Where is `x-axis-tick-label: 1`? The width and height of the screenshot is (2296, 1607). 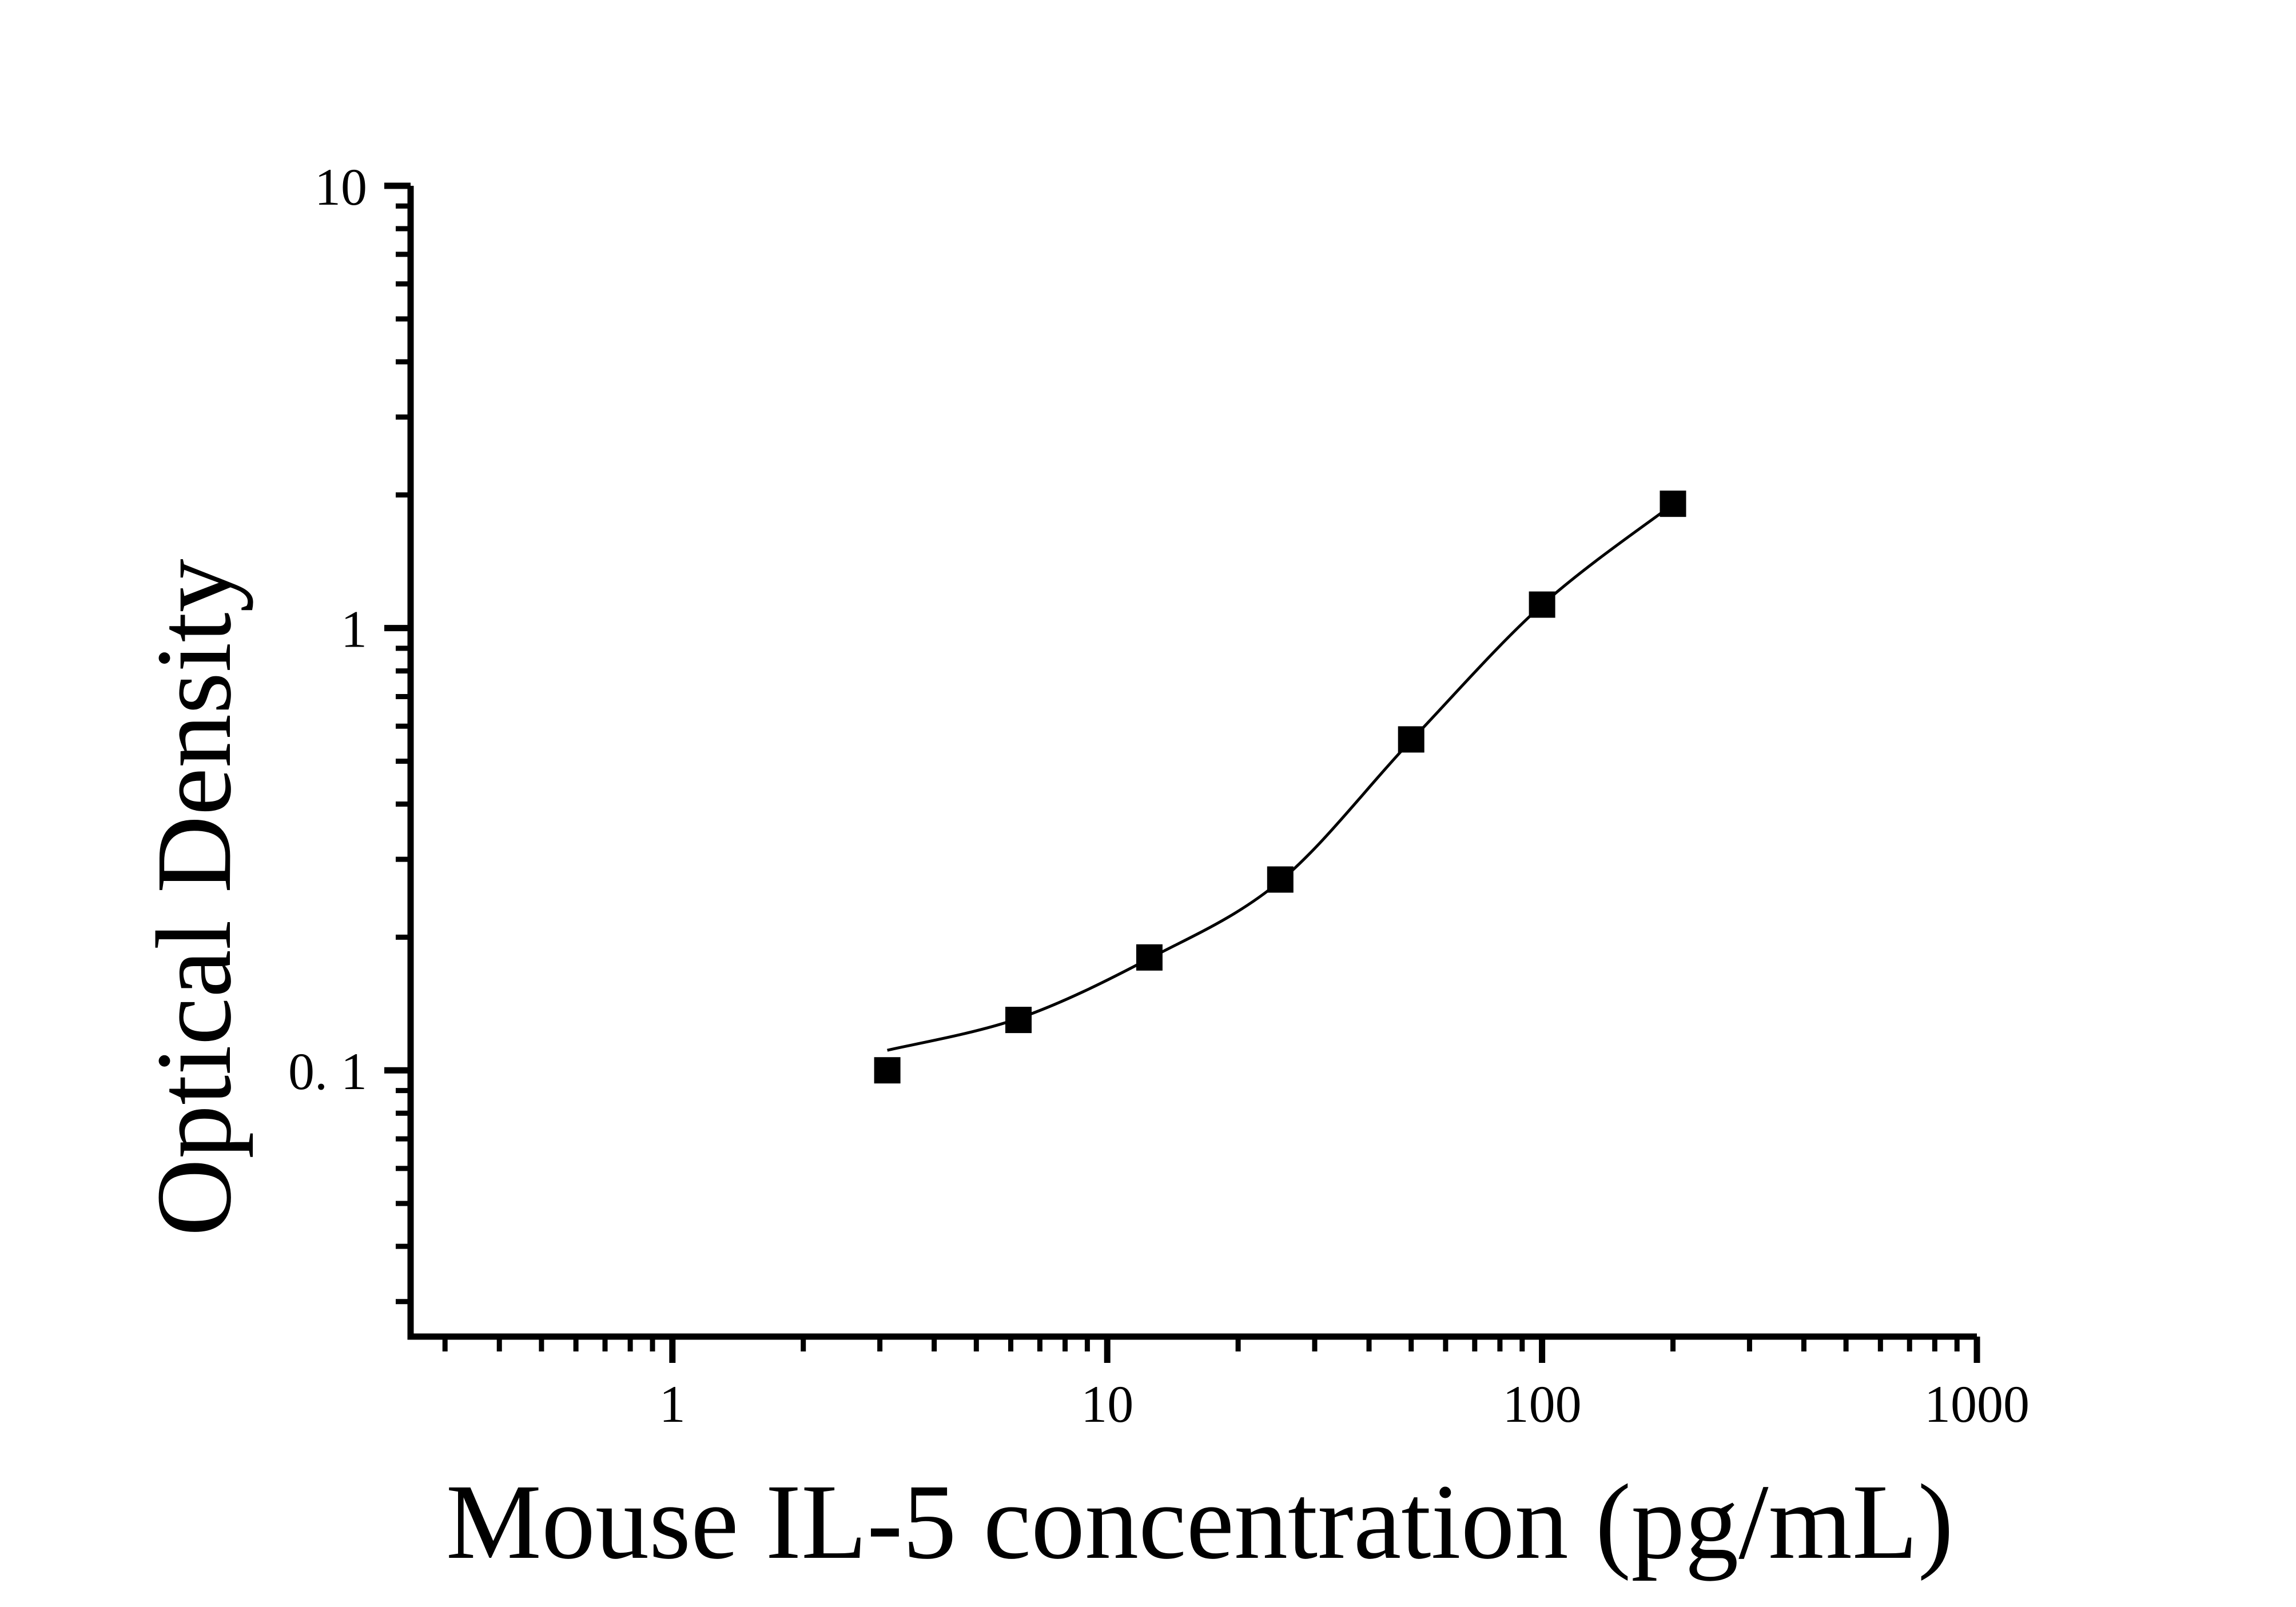
x-axis-tick-label: 1 is located at coordinates (673, 1404).